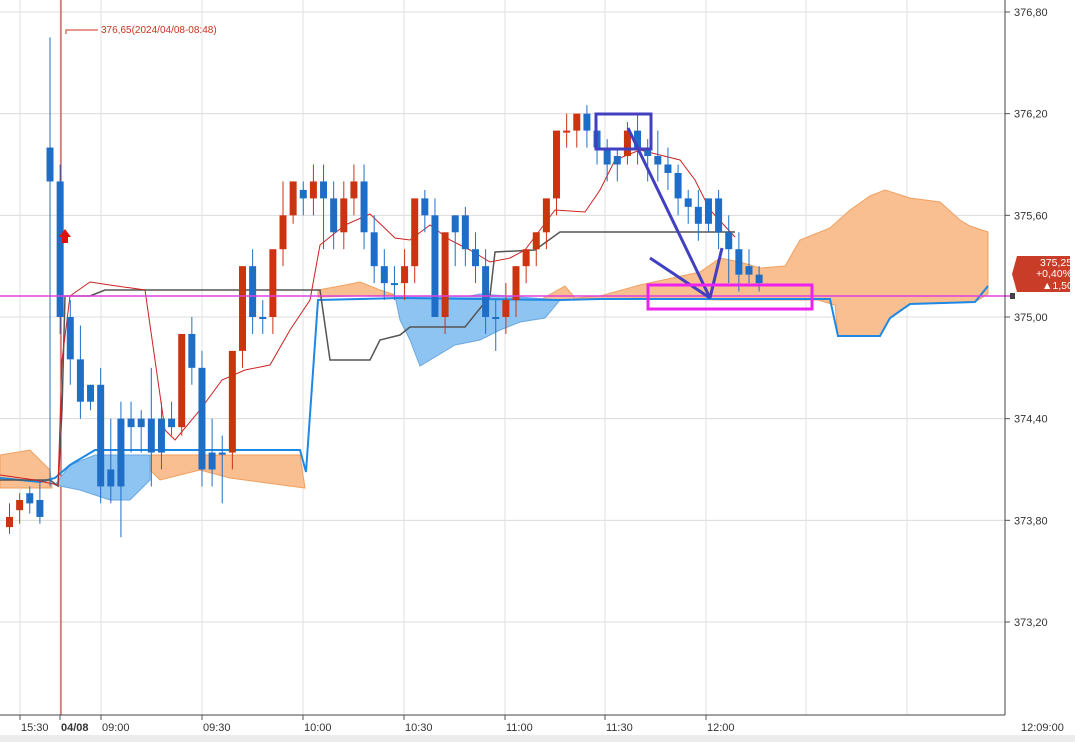 Image resolution: width=1075 pixels, height=742 pixels. What do you see at coordinates (716, 273) in the screenshot?
I see `trend-arrow-head-right` at bounding box center [716, 273].